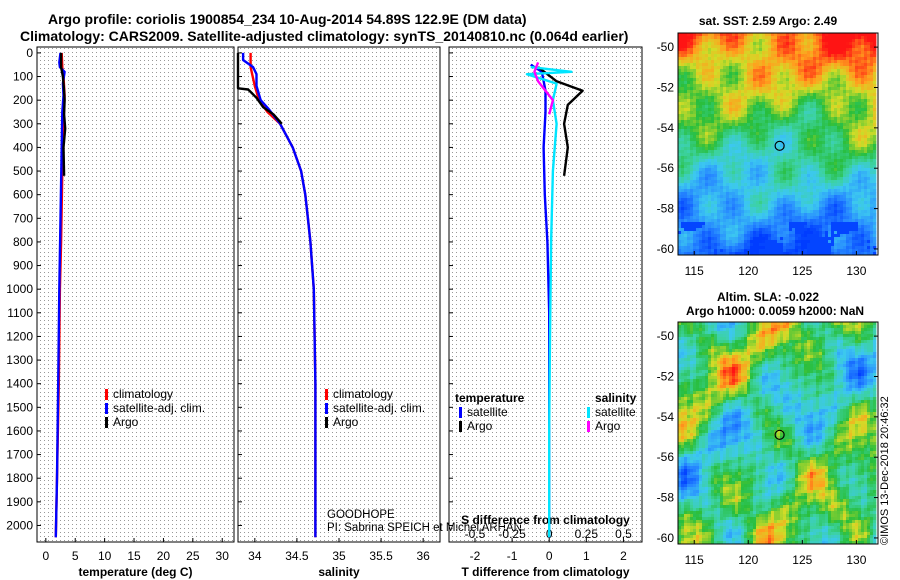 This screenshot has height=580, width=900. Describe the element at coordinates (23, 124) in the screenshot. I see `depth-tick-label: 300` at that location.